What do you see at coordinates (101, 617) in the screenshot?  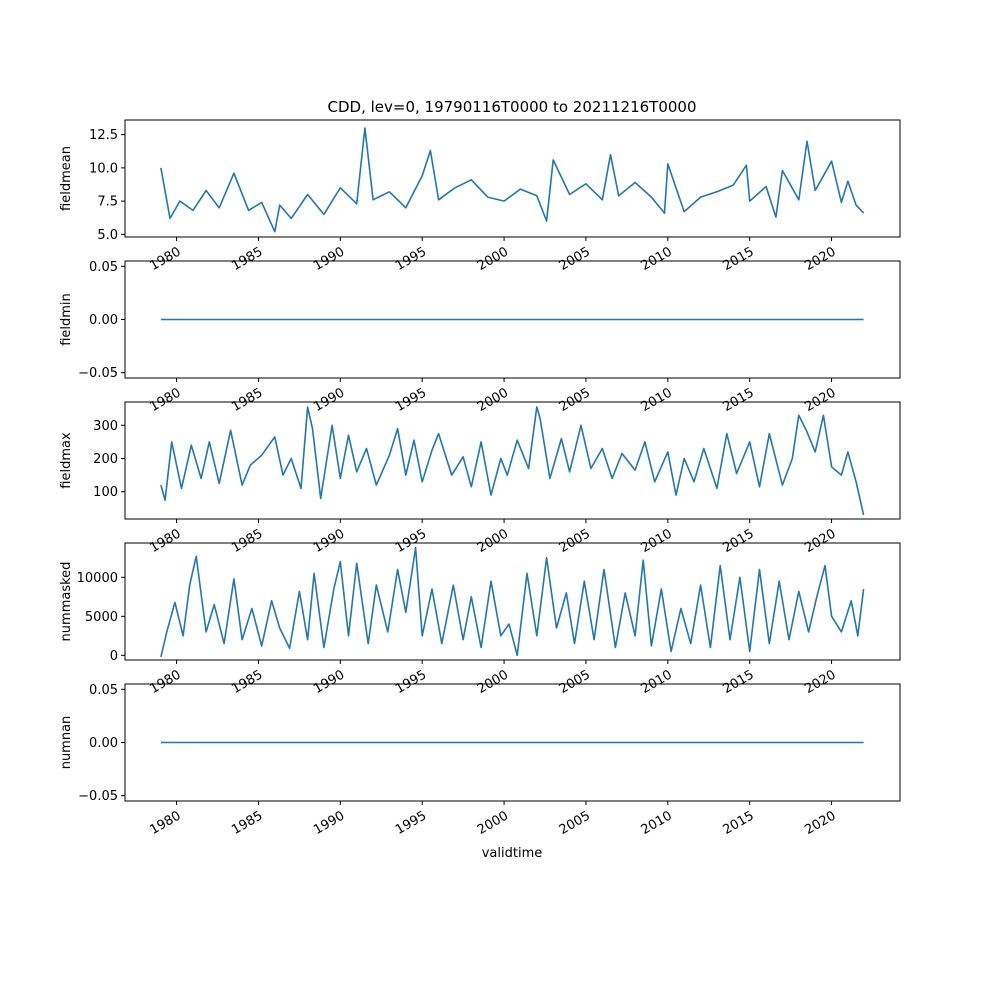 I see `y-tick-label: 5000` at bounding box center [101, 617].